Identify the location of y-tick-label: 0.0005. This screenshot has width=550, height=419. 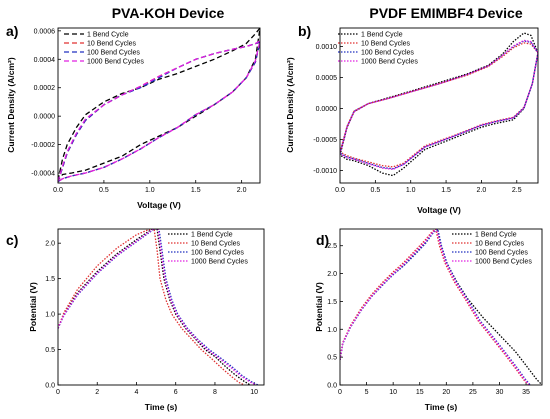
(327, 78).